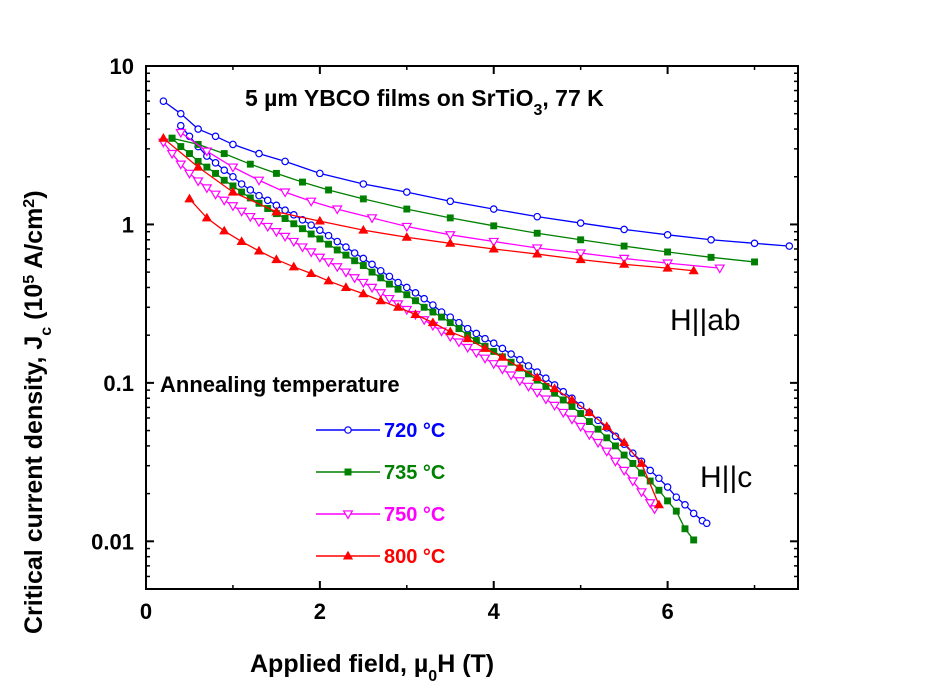  Describe the element at coordinates (372, 667) in the screenshot. I see `x-axis-title: Applied field, µ0H (T)` at that location.